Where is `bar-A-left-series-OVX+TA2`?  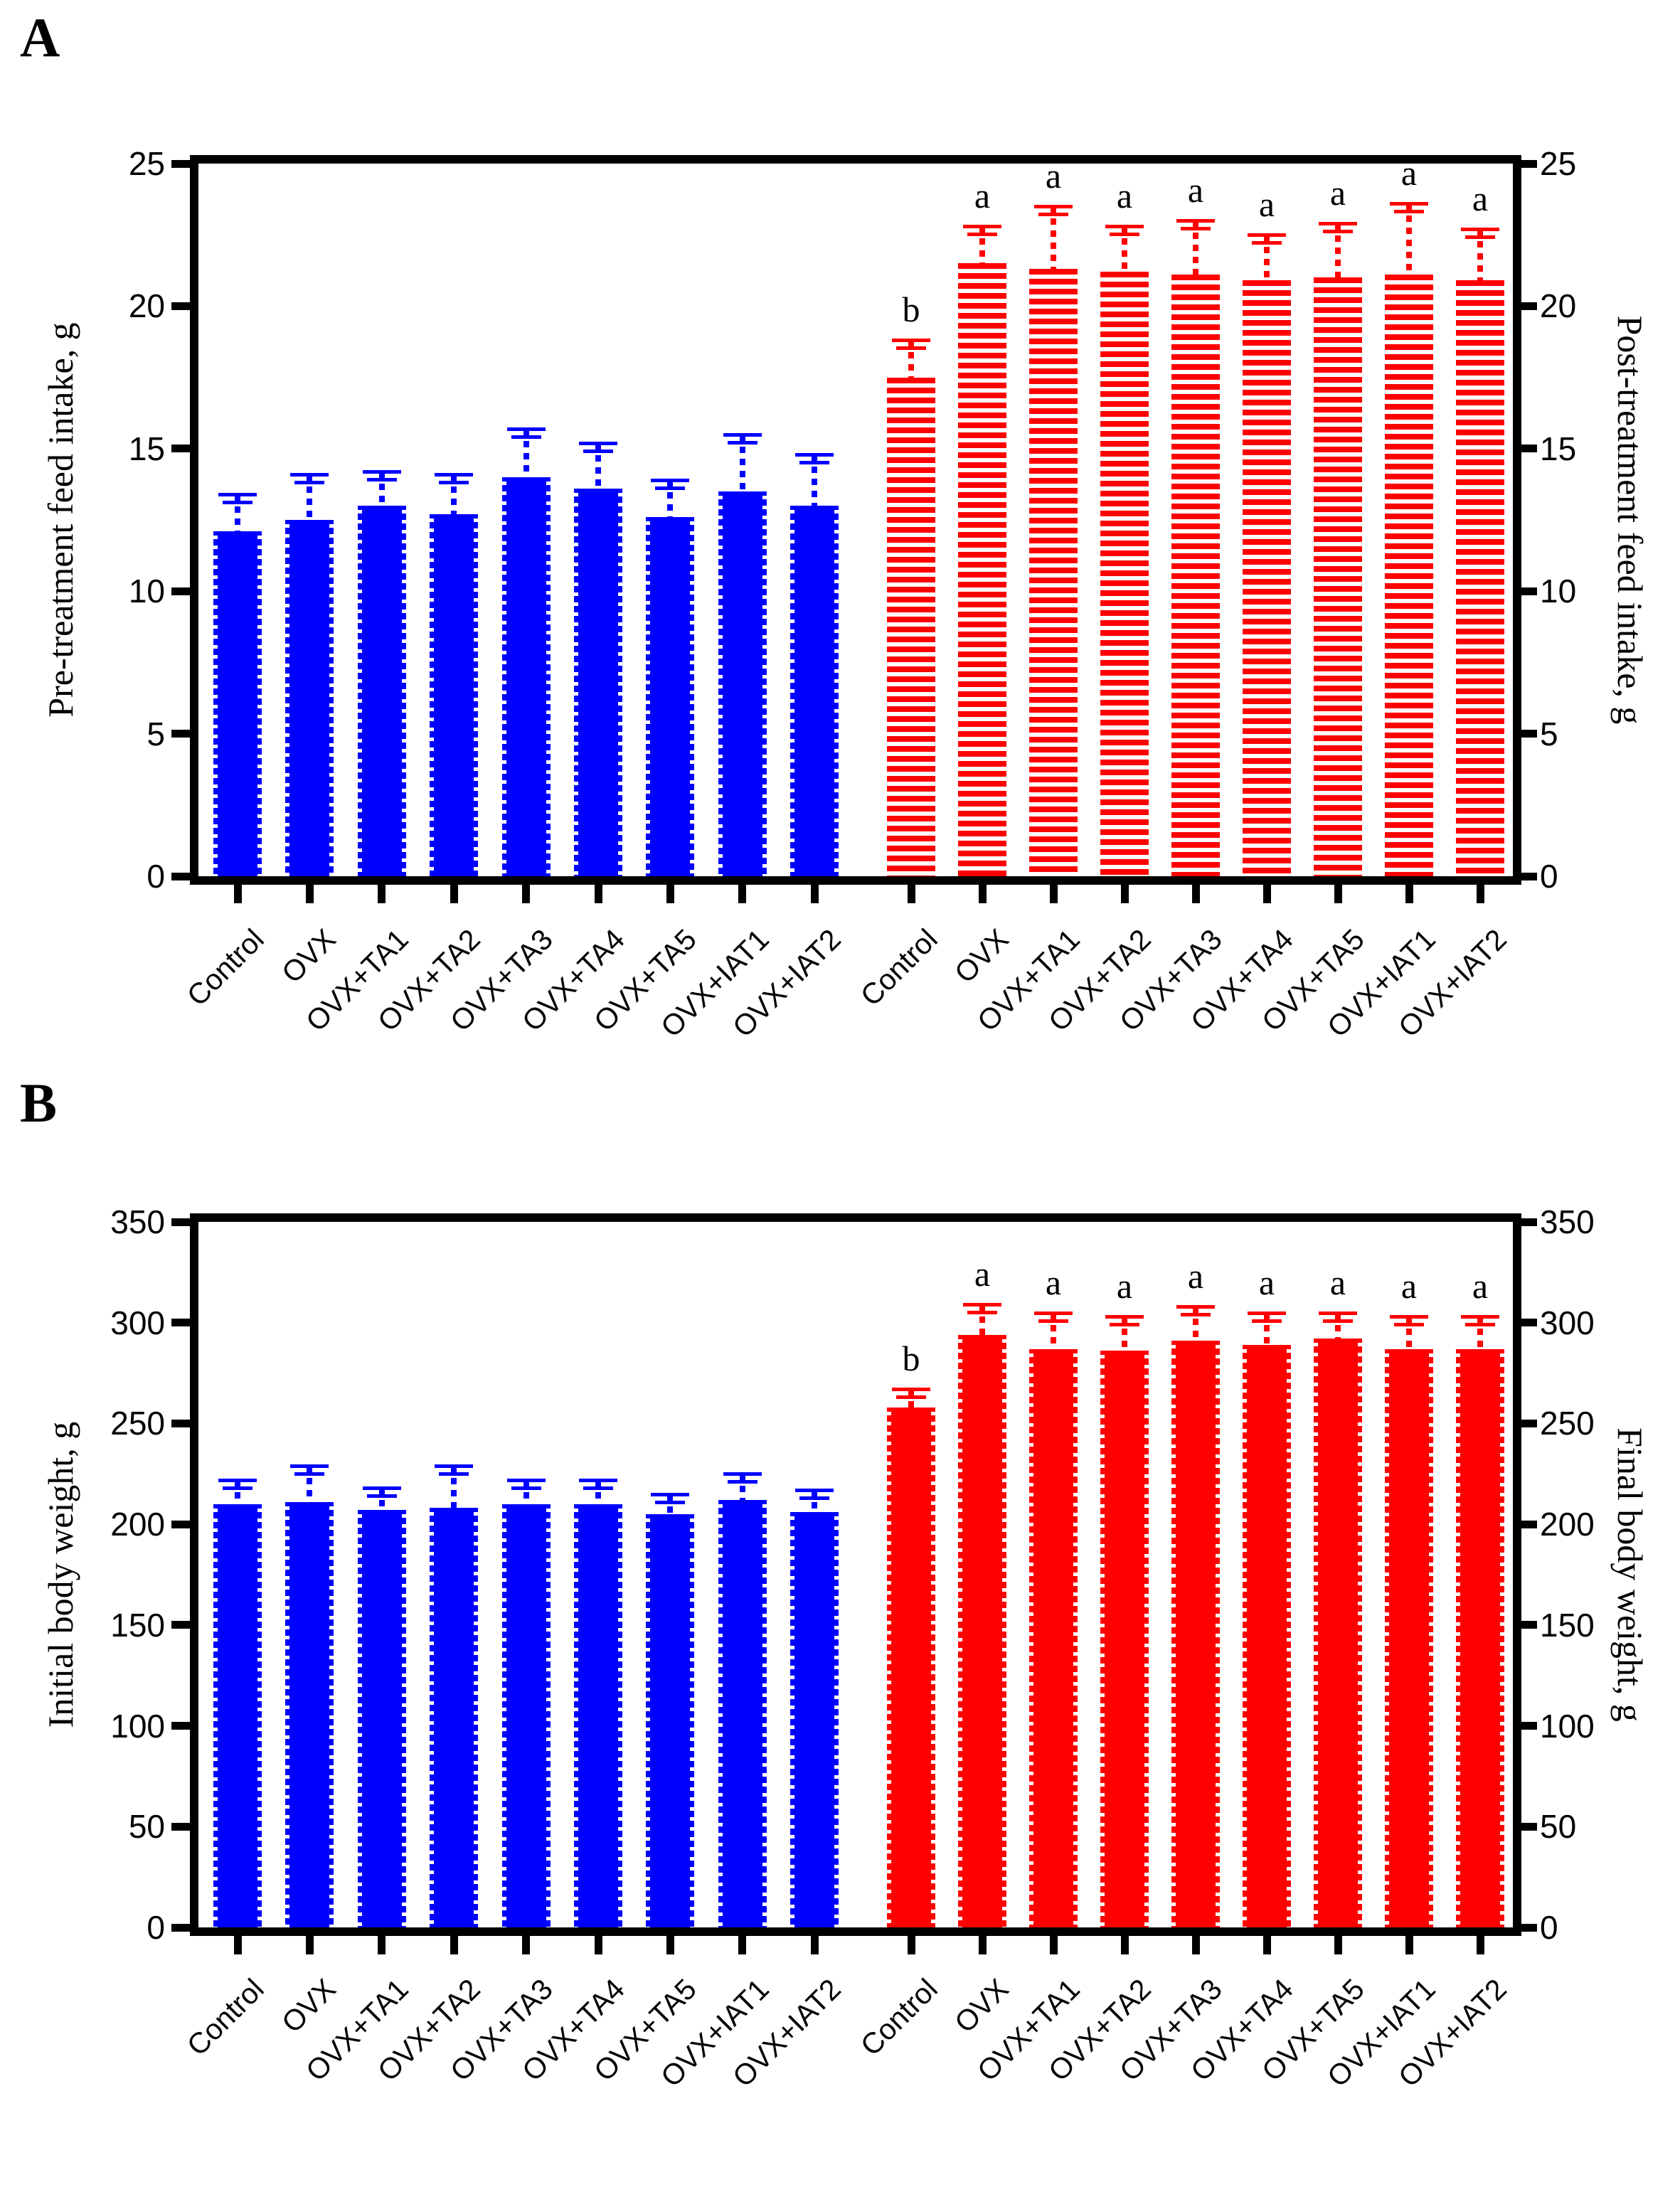
bar-A-left-series-OVX+TA2 is located at coordinates (454, 695).